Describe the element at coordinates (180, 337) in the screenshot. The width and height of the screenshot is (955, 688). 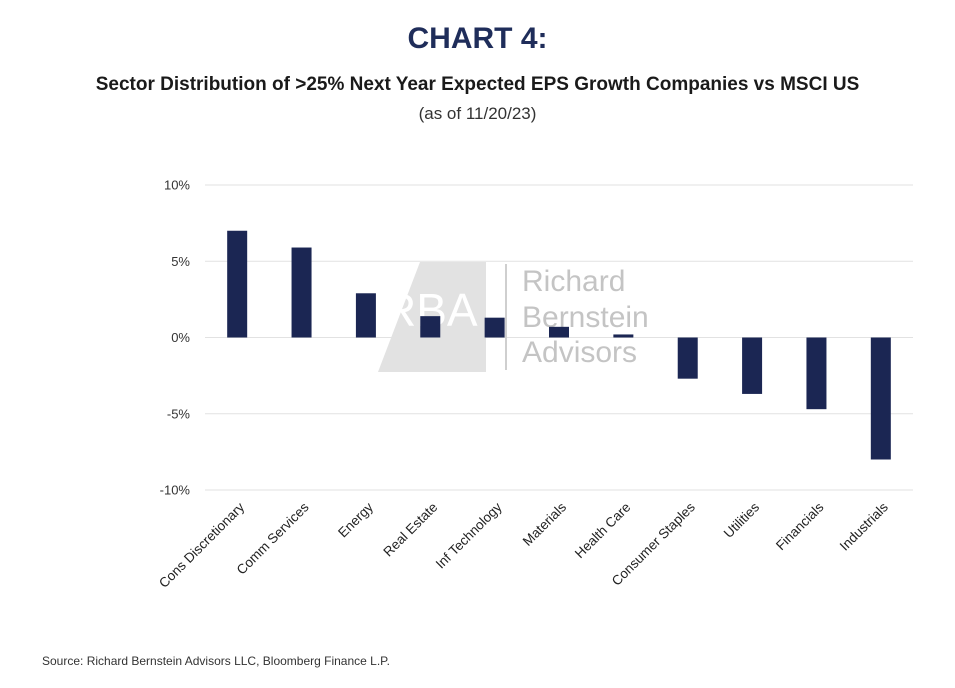
I see `y-tick-label: 0%` at that location.